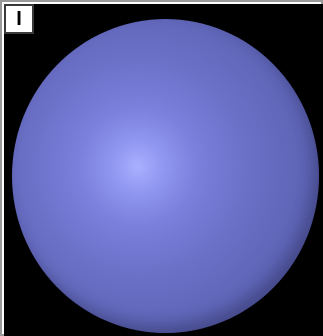 The width and height of the screenshot is (323, 336). I want to click on panel-label: I, so click(19, 19).